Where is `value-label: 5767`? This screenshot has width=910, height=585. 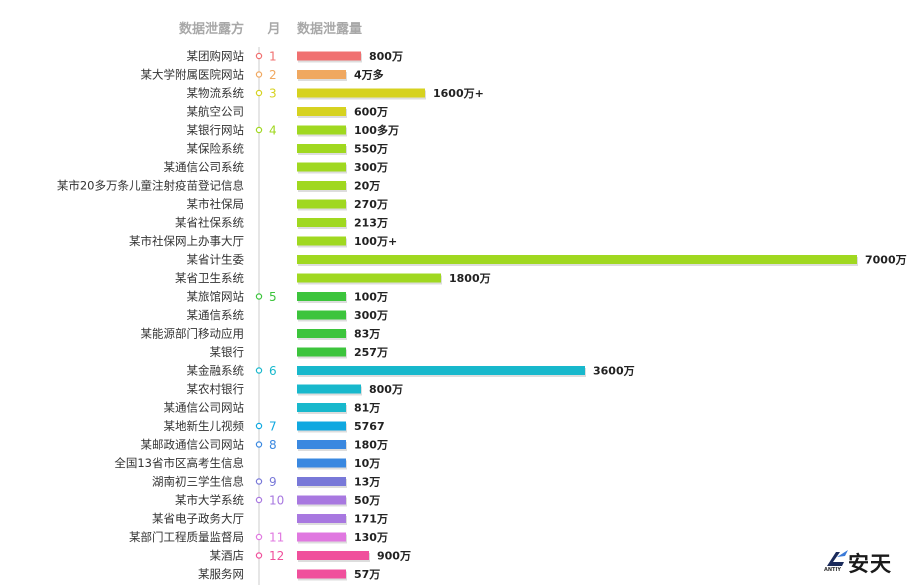
value-label: 5767 is located at coordinates (369, 426).